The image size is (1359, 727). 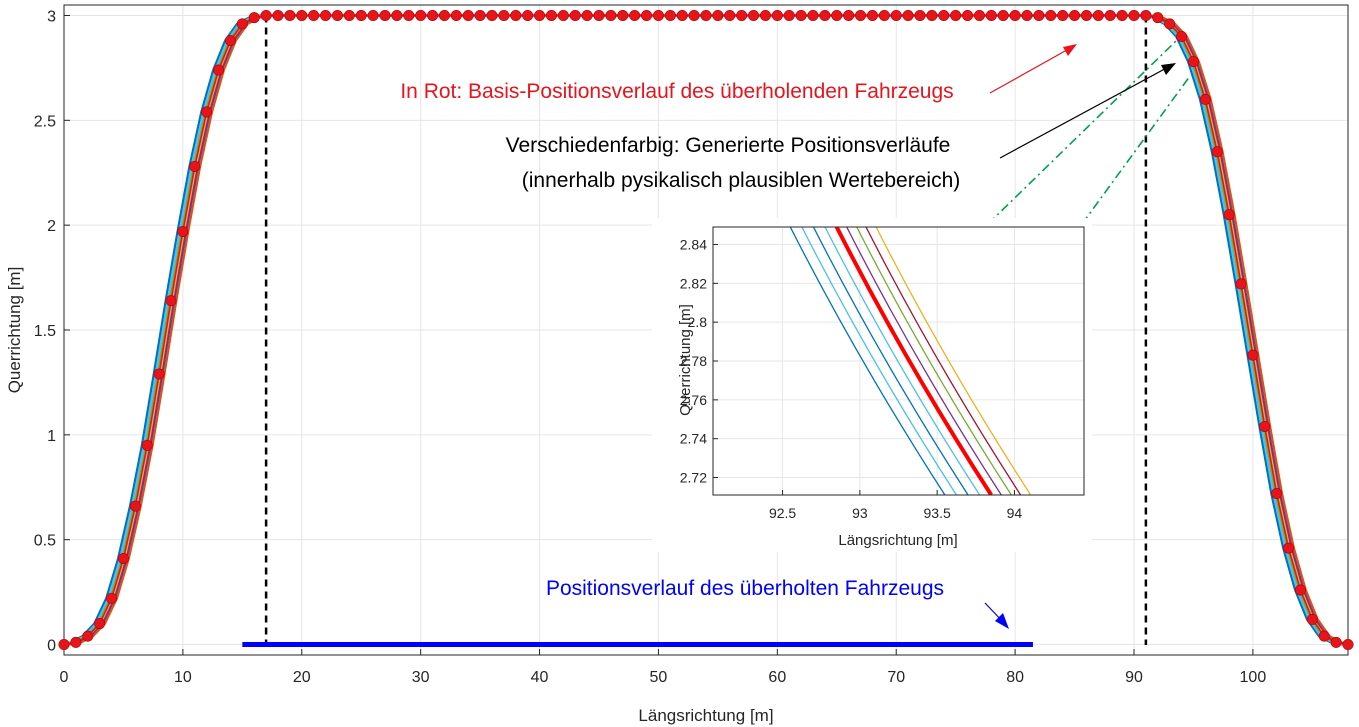 What do you see at coordinates (693, 283) in the screenshot?
I see `inset-y-tick-label: 2.82` at bounding box center [693, 283].